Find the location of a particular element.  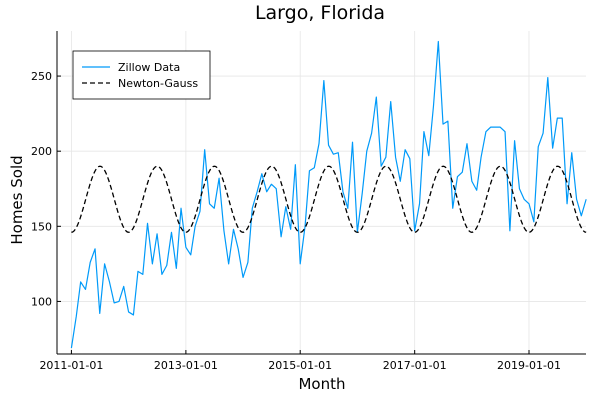

legend: Zillow Data Newton-Gauss is located at coordinates (141, 75).